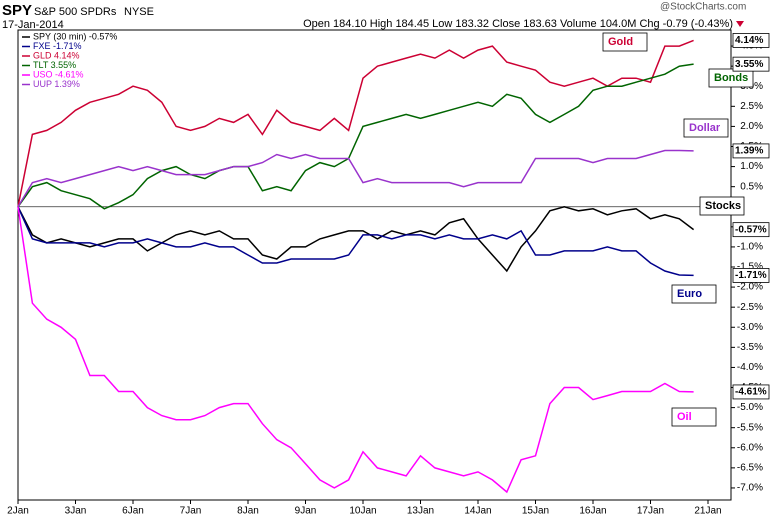 Image resolution: width=780 pixels, height=520 pixels. I want to click on y-tick-label: -3.0%, so click(750, 327).